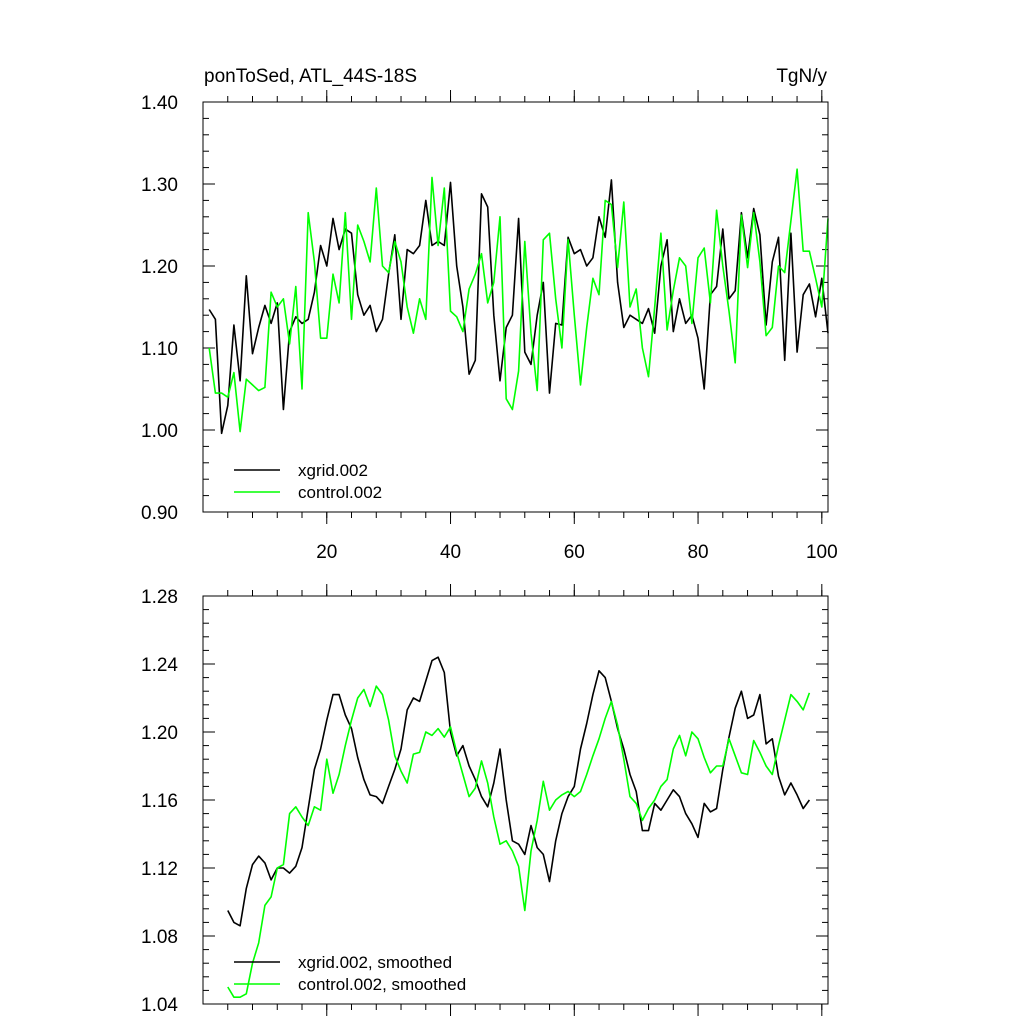 This screenshot has width=1024, height=1024. Describe the element at coordinates (159, 431) in the screenshot. I see `y-tick-label-1: 1.00` at that location.